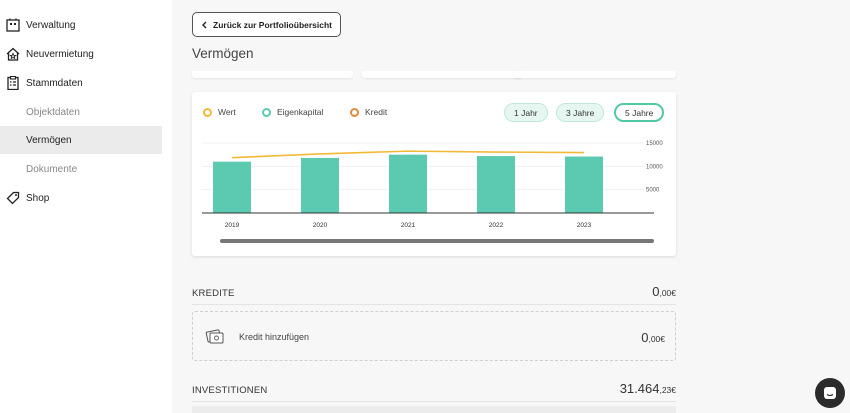  Describe the element at coordinates (230, 390) in the screenshot. I see `investitionen-label: INVESTITIONEN` at that location.